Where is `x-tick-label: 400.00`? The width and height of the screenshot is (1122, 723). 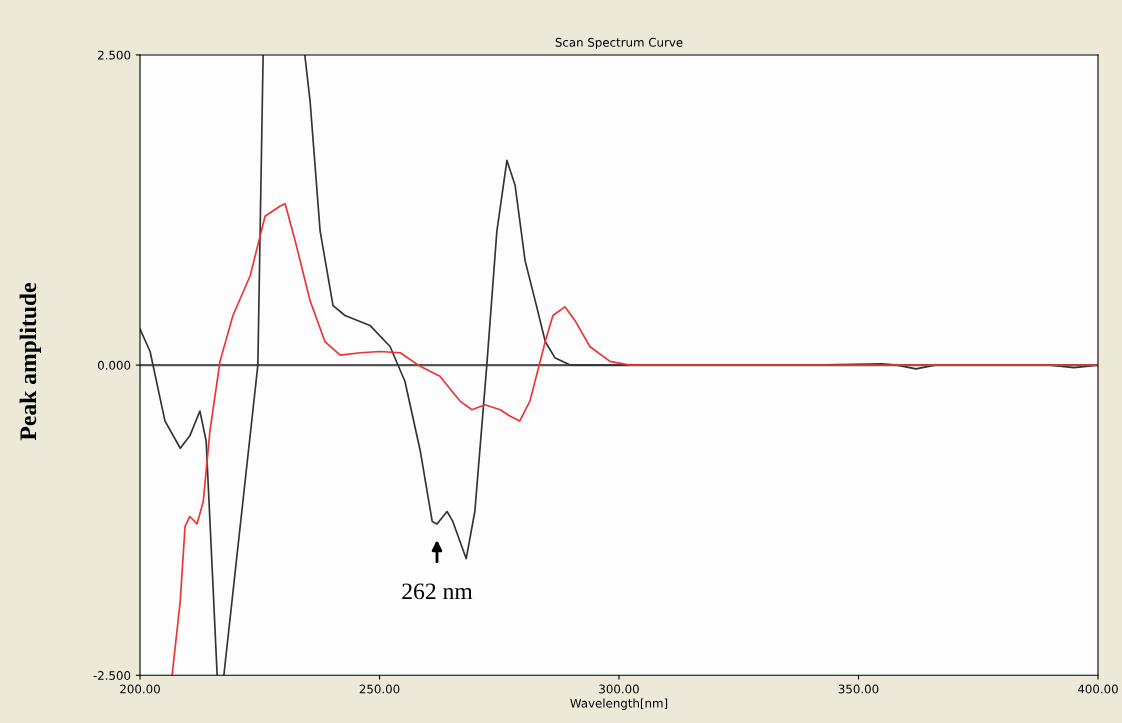 x-tick-label: 400.00 is located at coordinates (1097, 689).